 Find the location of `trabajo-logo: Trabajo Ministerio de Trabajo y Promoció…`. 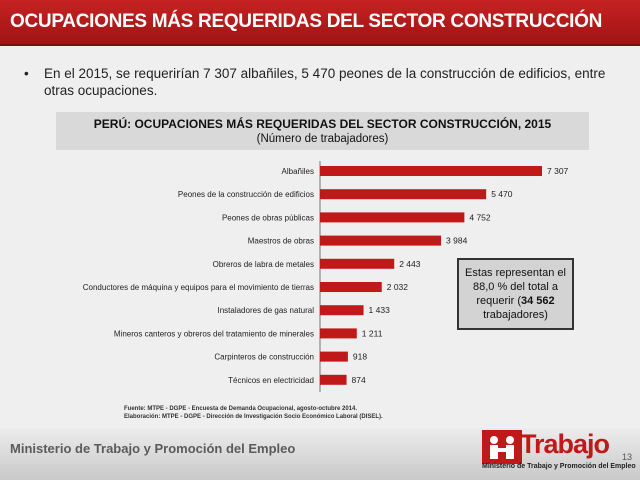

trabajo-logo: Trabajo Ministerio de Trabajo y Promoció… is located at coordinates (558, 454).